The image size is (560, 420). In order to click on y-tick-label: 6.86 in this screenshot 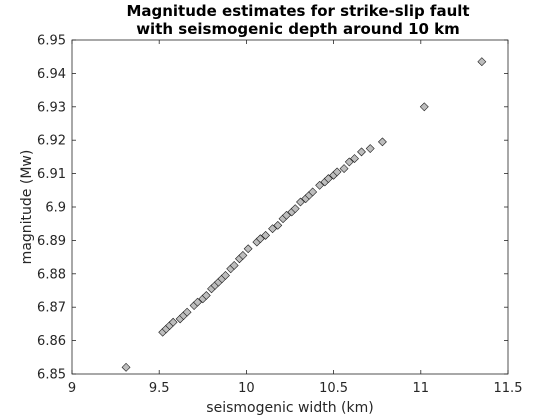, I will do `click(51, 341)`.